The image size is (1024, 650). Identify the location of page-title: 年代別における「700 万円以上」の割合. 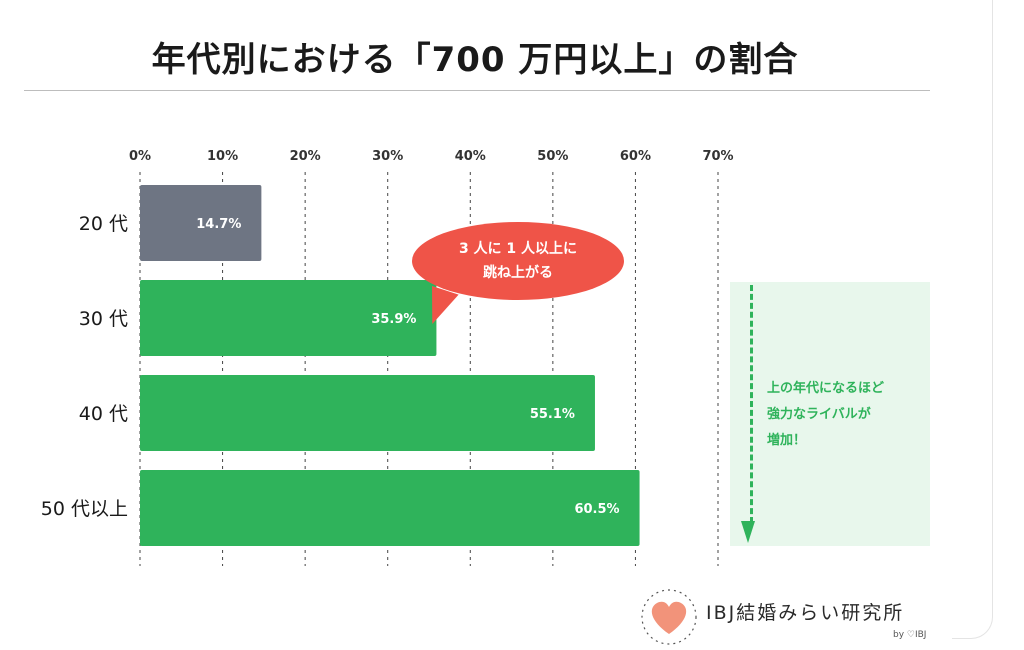
(475, 60).